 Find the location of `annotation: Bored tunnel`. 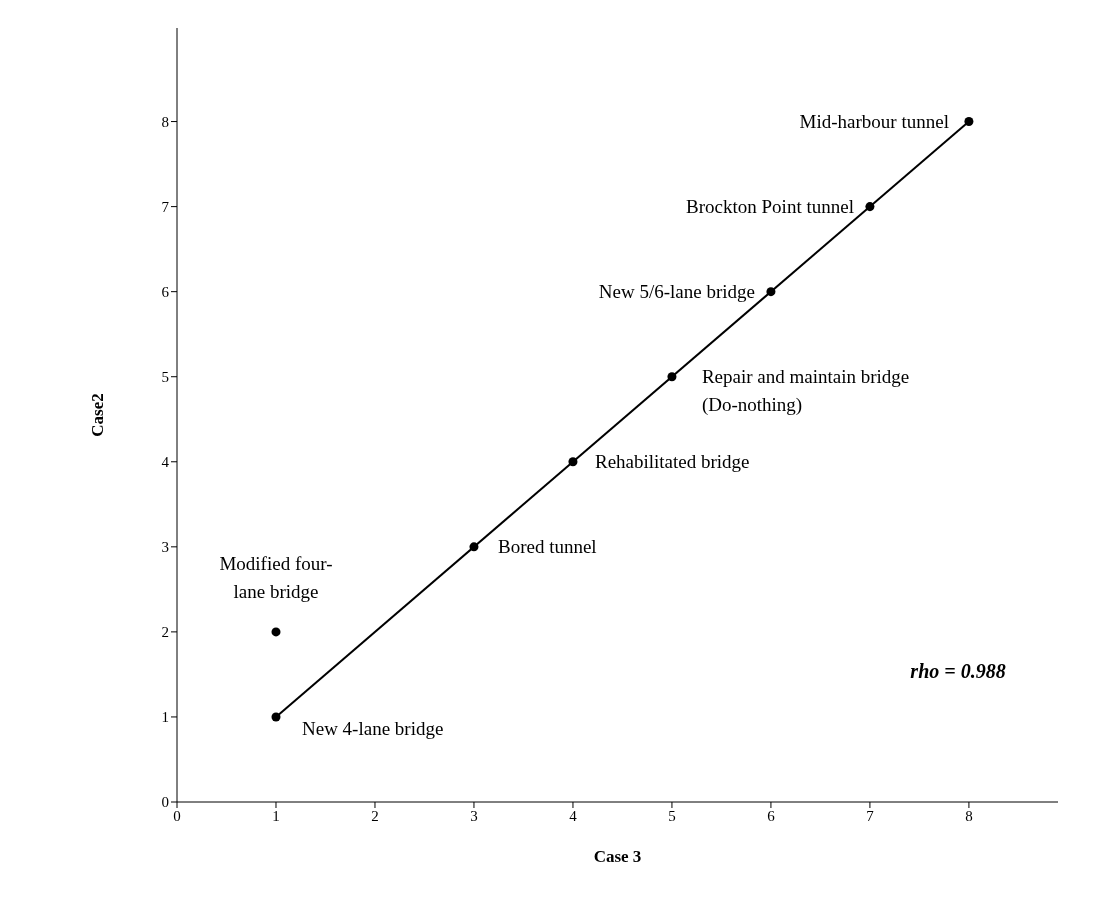

annotation: Bored tunnel is located at coordinates (547, 546).